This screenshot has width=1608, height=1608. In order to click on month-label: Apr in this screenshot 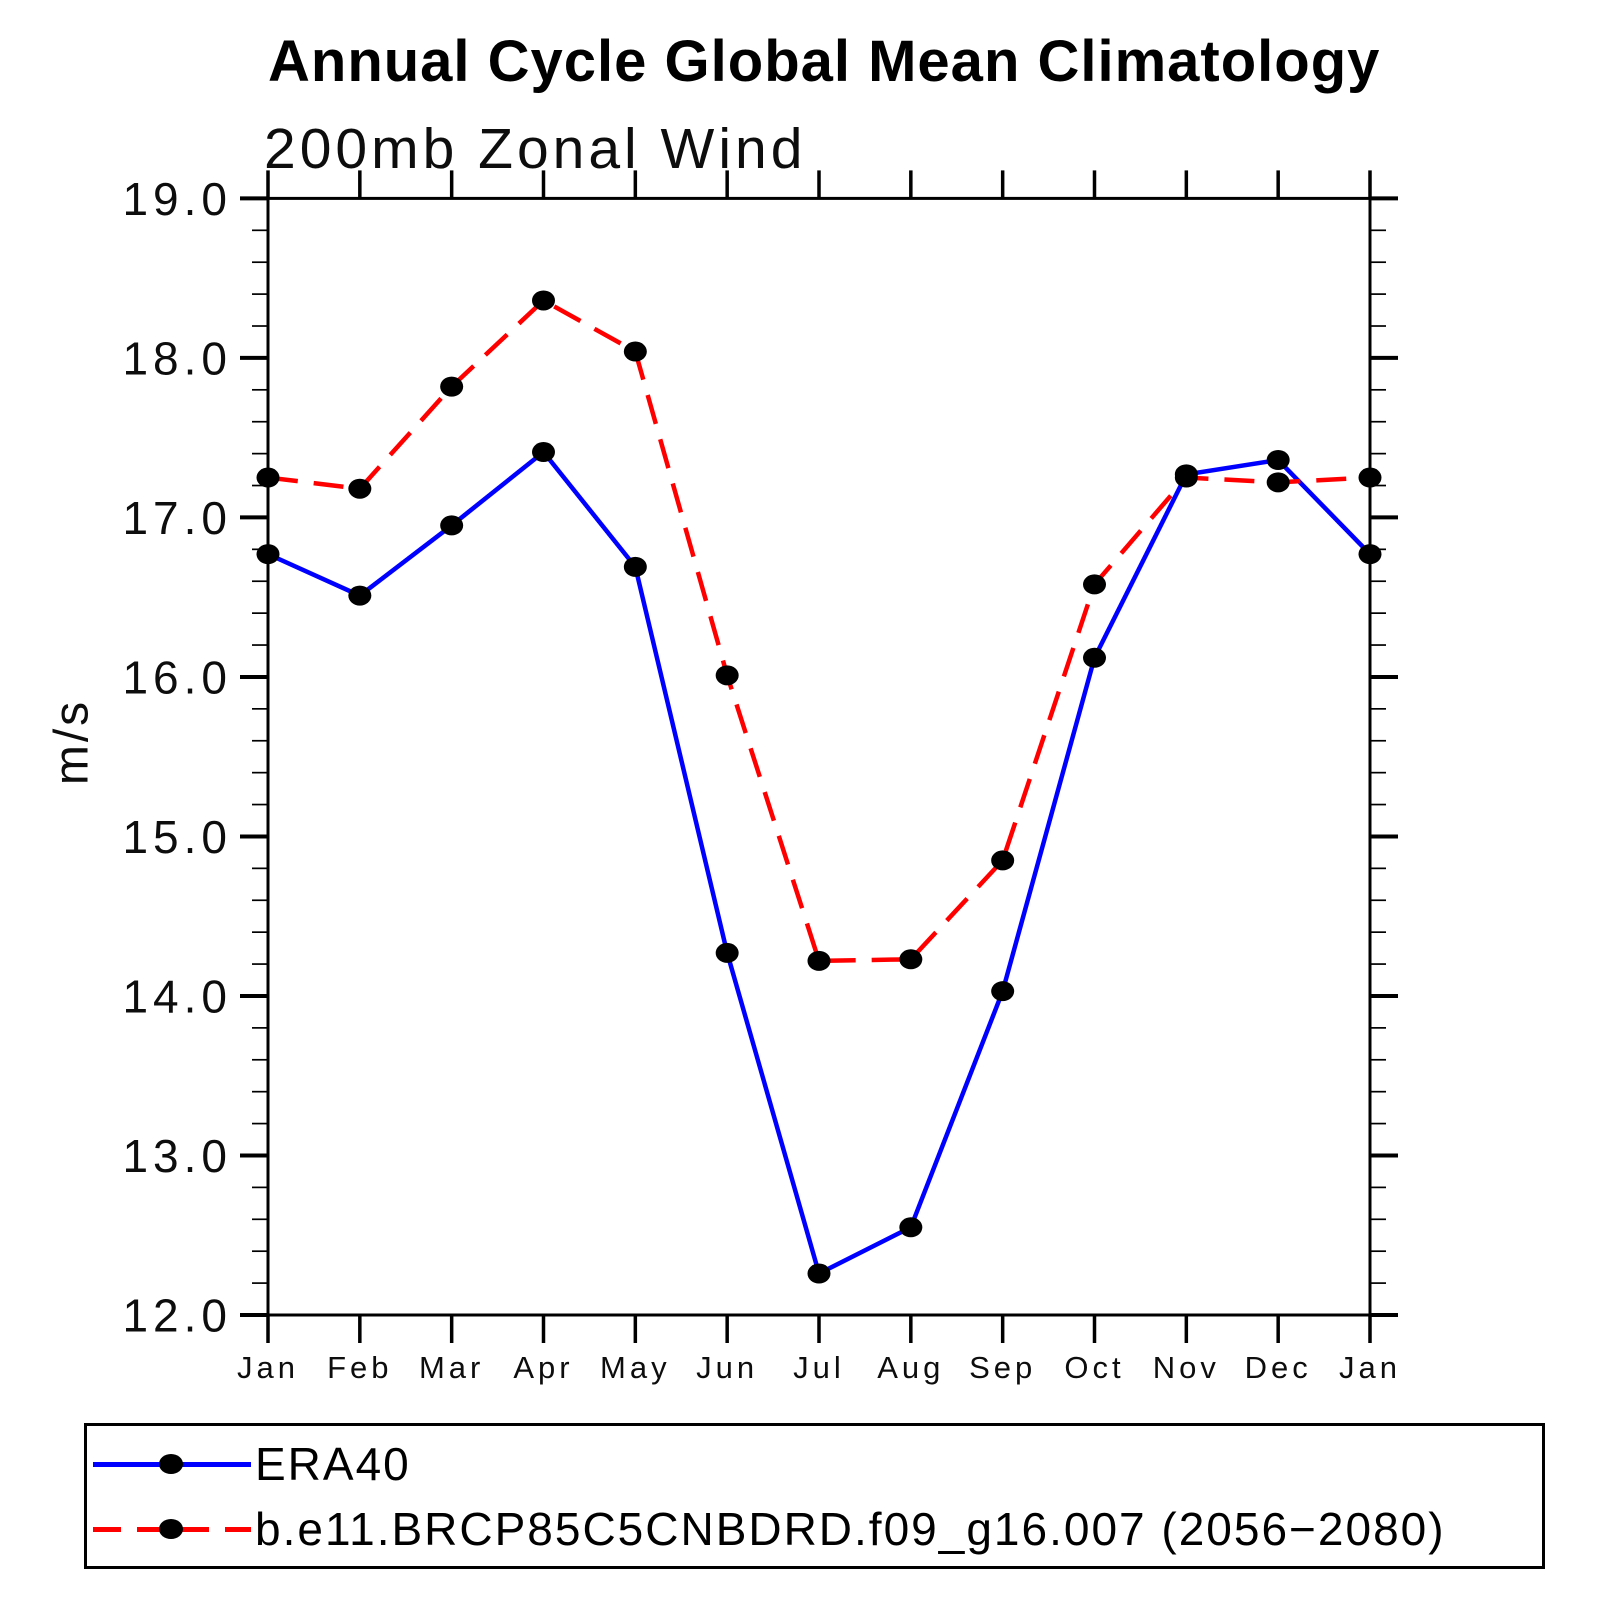, I will do `click(543, 1367)`.